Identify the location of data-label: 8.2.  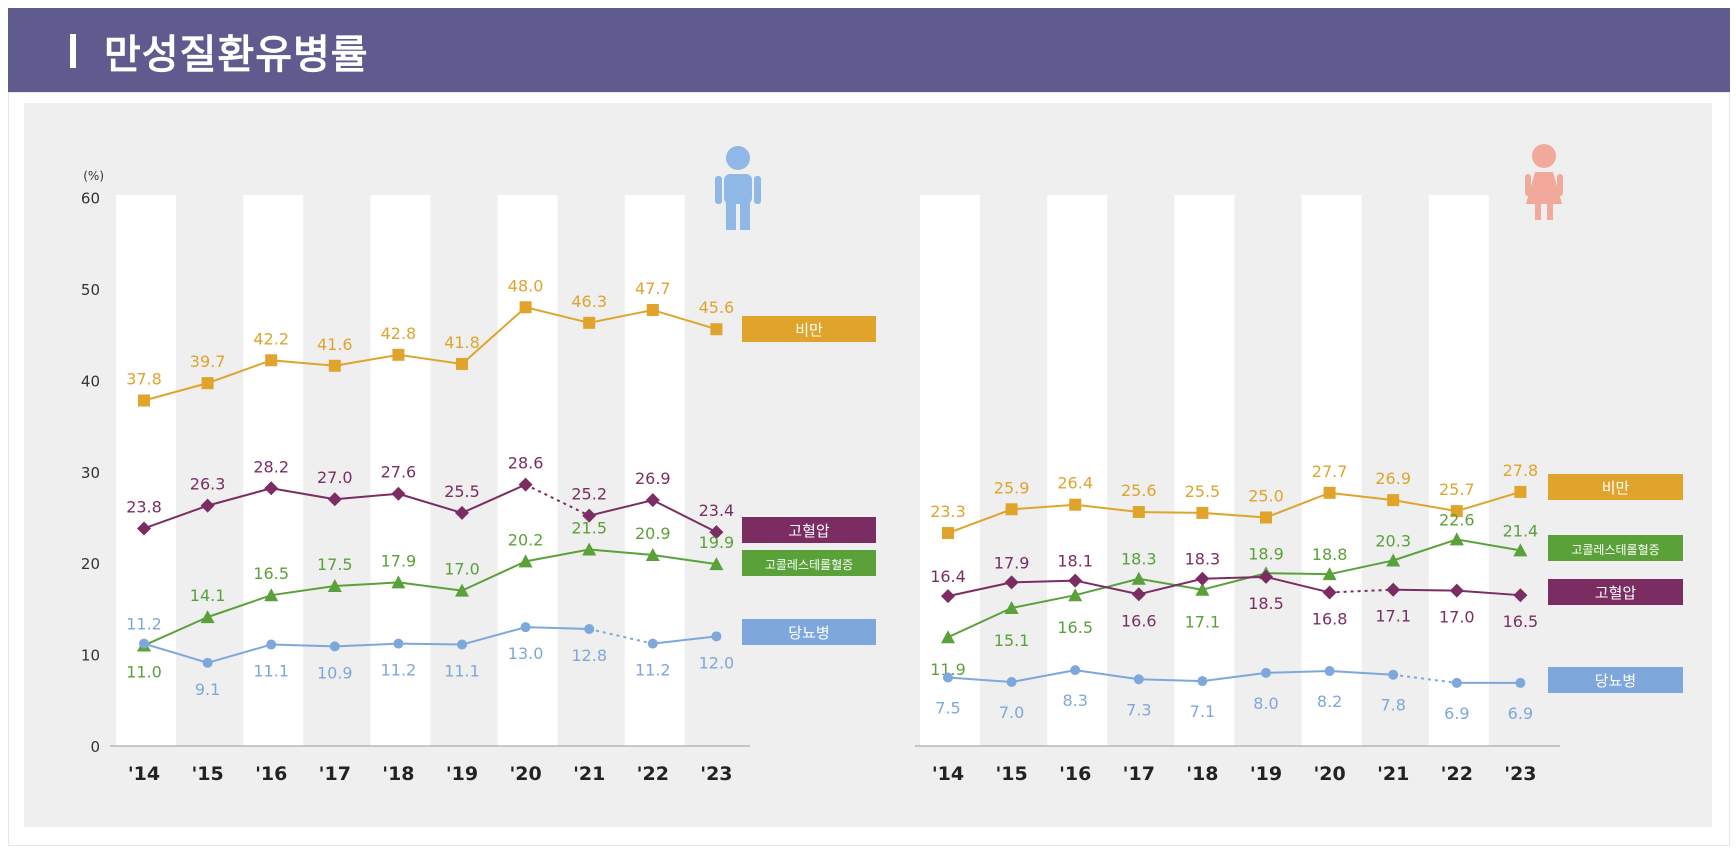
(1329, 701).